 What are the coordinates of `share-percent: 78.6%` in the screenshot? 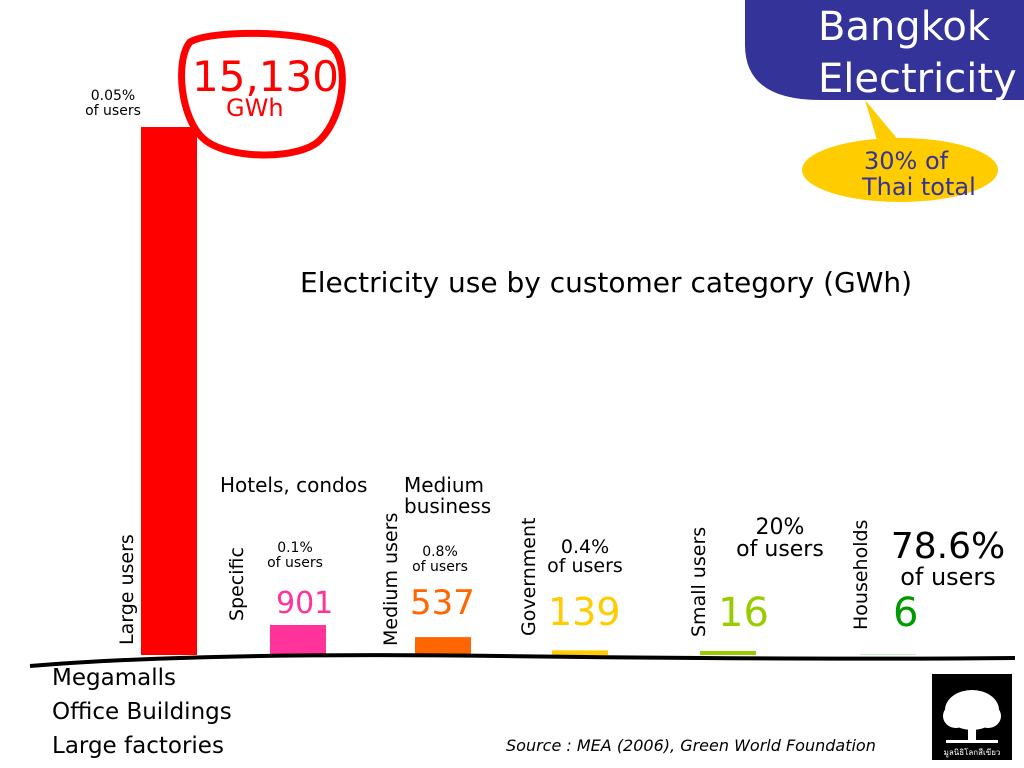 It's located at (948, 546).